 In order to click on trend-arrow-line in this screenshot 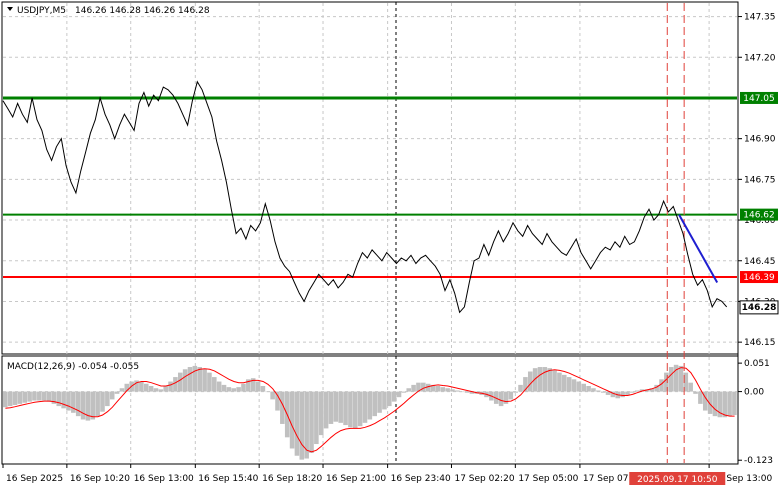, I will do `click(698, 248)`.